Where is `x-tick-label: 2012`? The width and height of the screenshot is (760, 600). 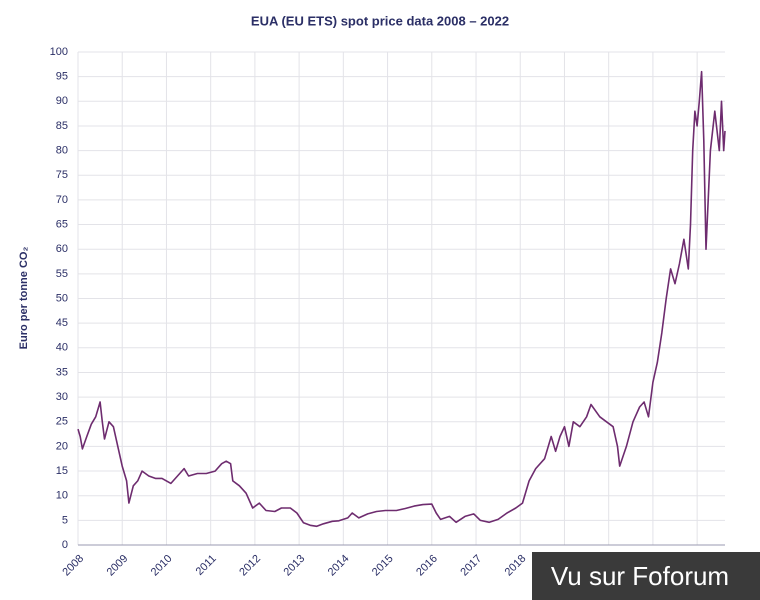 x-tick-label: 2012 is located at coordinates (250, 566).